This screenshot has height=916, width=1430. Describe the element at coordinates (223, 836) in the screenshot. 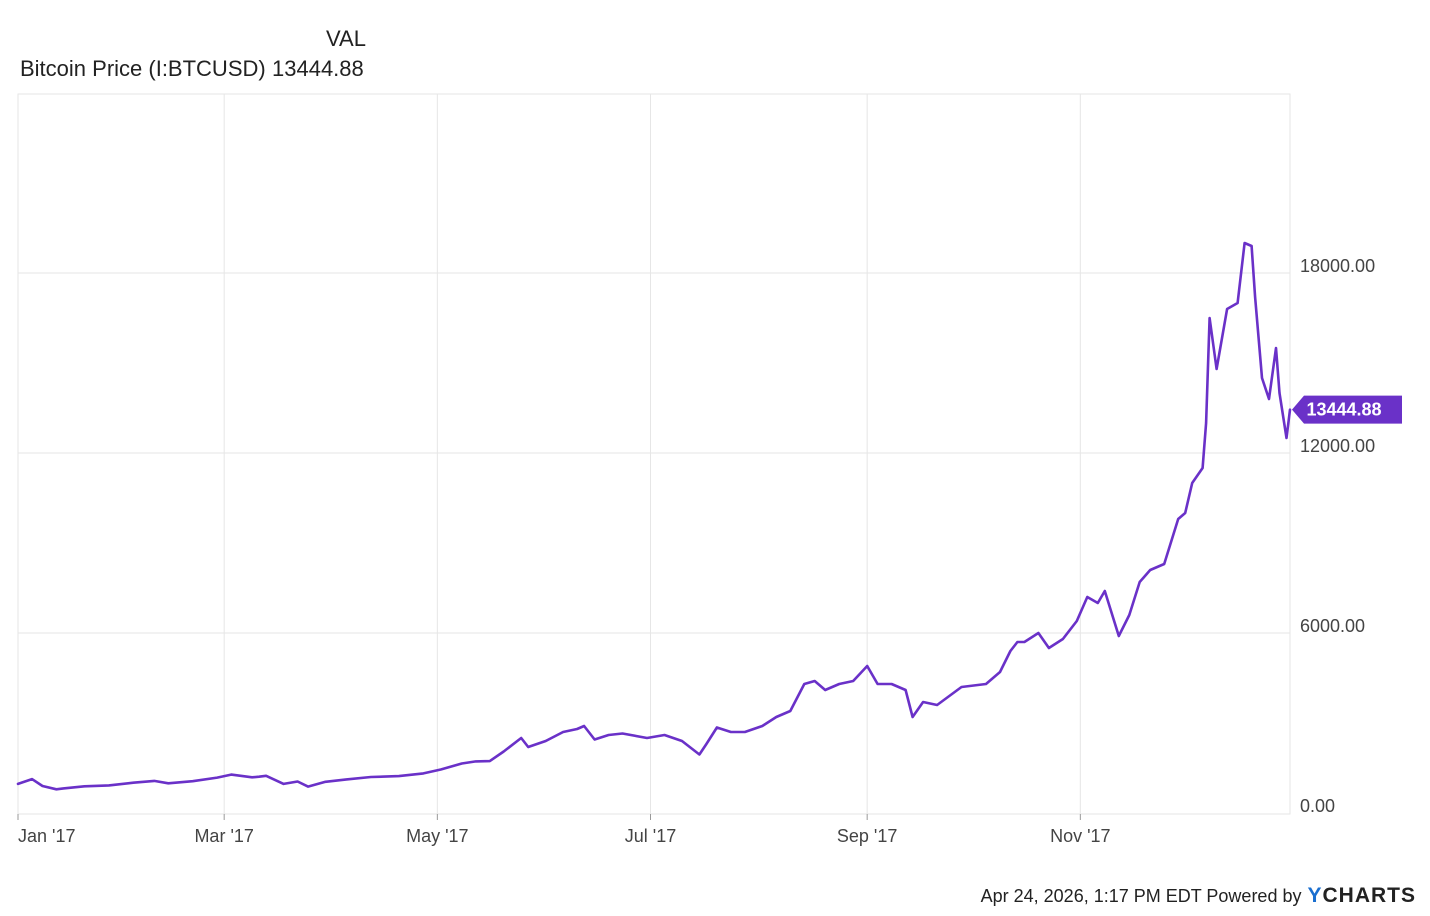

I see `x-tick-label: Mar '17` at that location.